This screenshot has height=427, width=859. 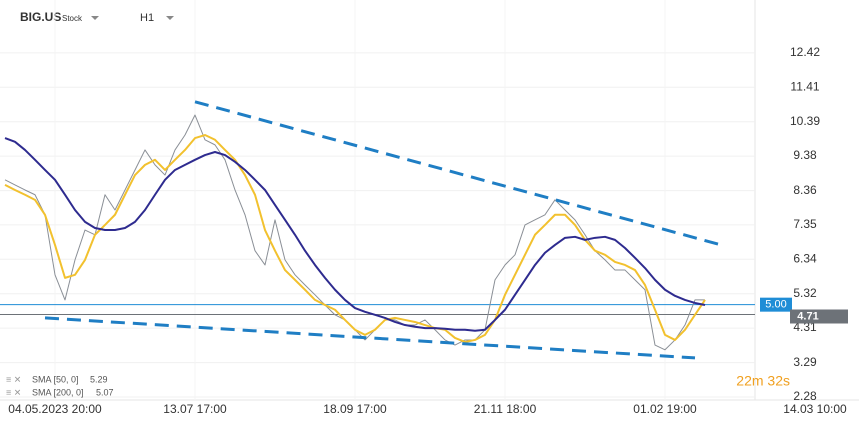 I want to click on y-tick-label: 3.29, so click(x=805, y=362).